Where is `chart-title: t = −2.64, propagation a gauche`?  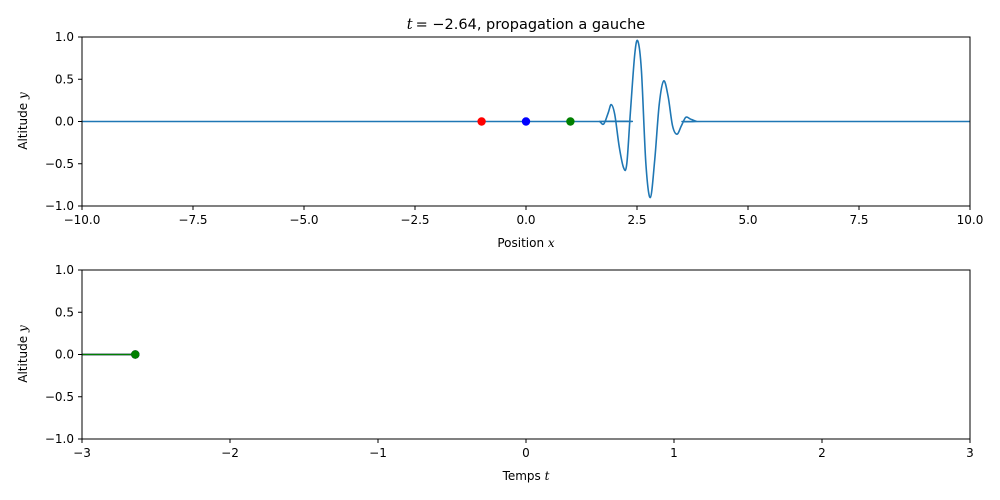
chart-title: t = −2.64, propagation a gauche is located at coordinates (526, 25).